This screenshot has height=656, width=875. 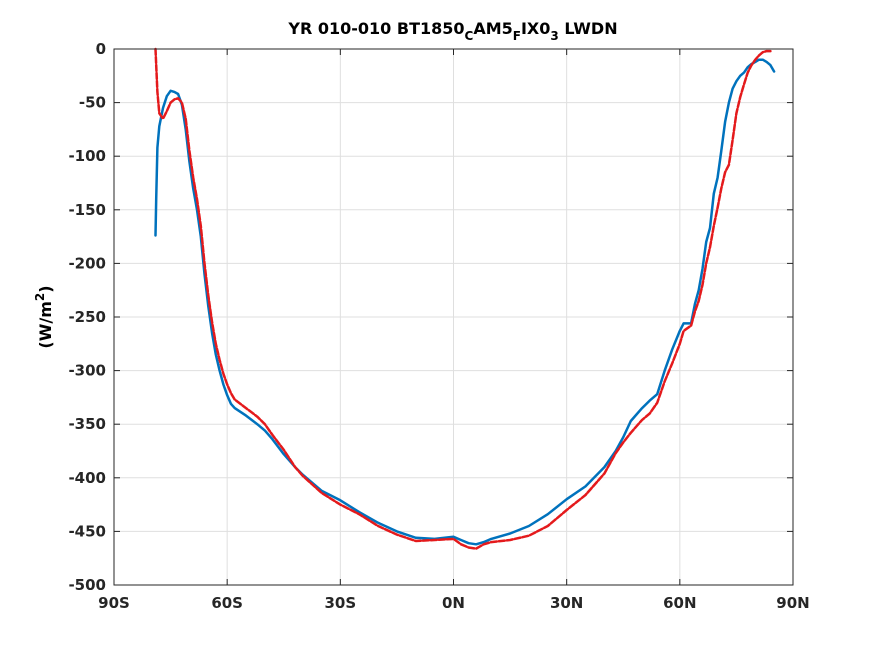 What do you see at coordinates (588, 28) in the screenshot?
I see `title-part-end: LWDN` at bounding box center [588, 28].